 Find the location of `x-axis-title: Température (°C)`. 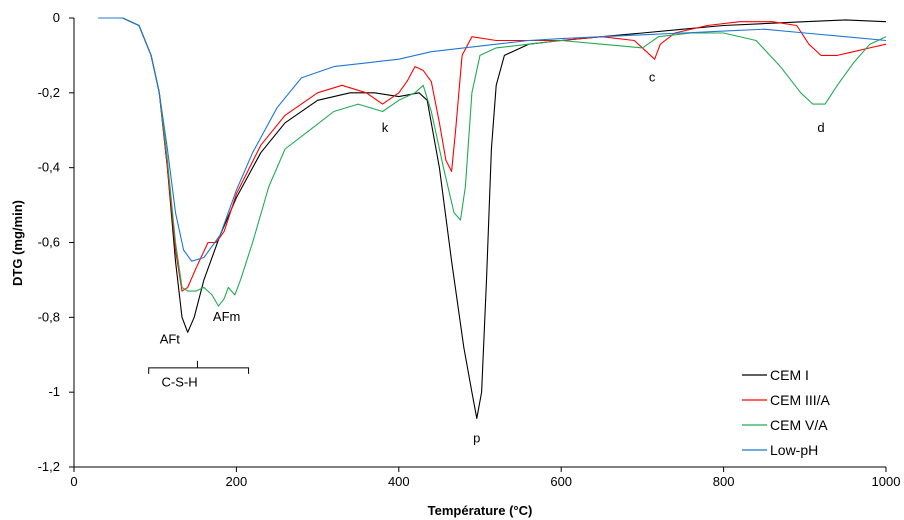

x-axis-title: Température (°C) is located at coordinates (480, 510).